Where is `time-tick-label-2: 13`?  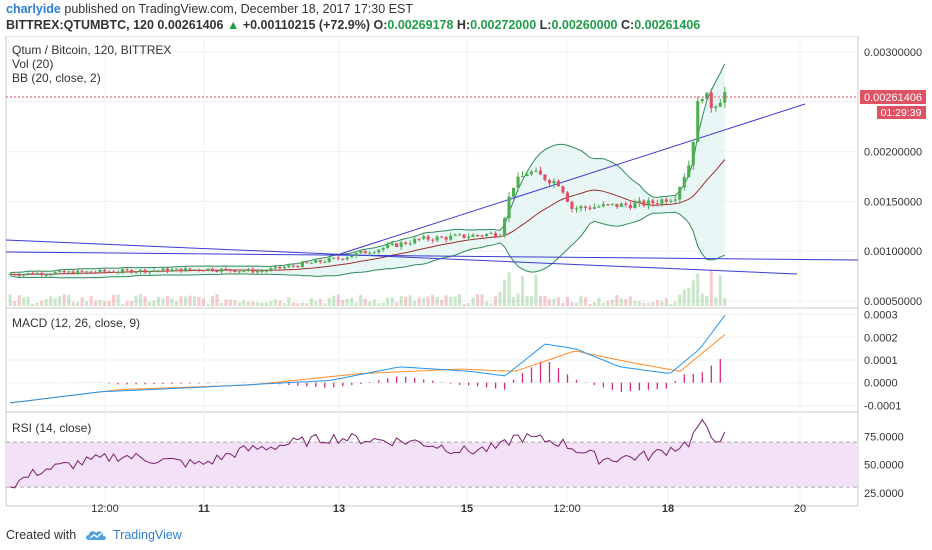
time-tick-label-2: 13 is located at coordinates (339, 509).